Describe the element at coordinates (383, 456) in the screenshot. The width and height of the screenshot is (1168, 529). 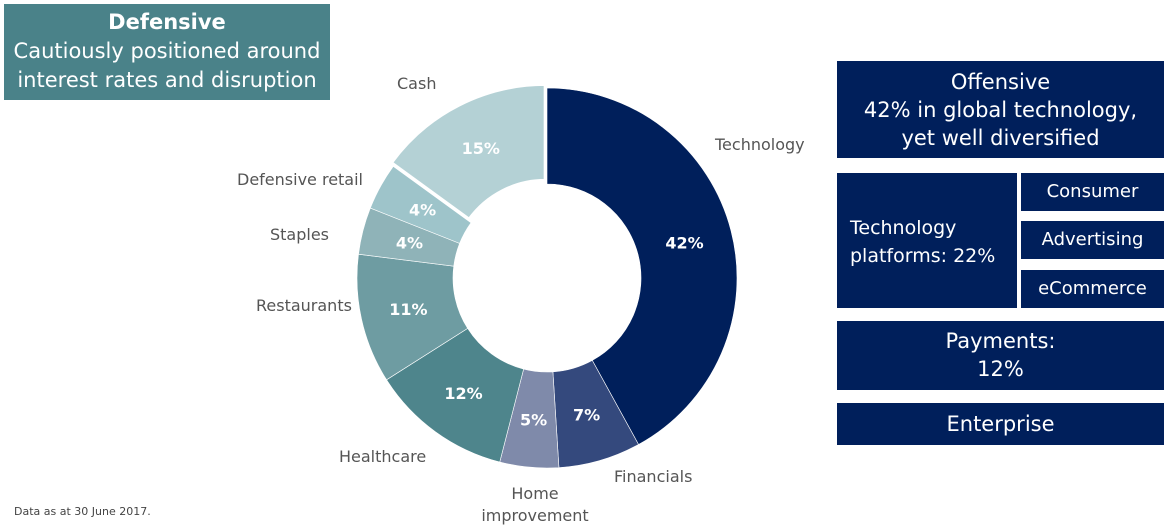
I see `label-healthcare: Healthcare` at that location.